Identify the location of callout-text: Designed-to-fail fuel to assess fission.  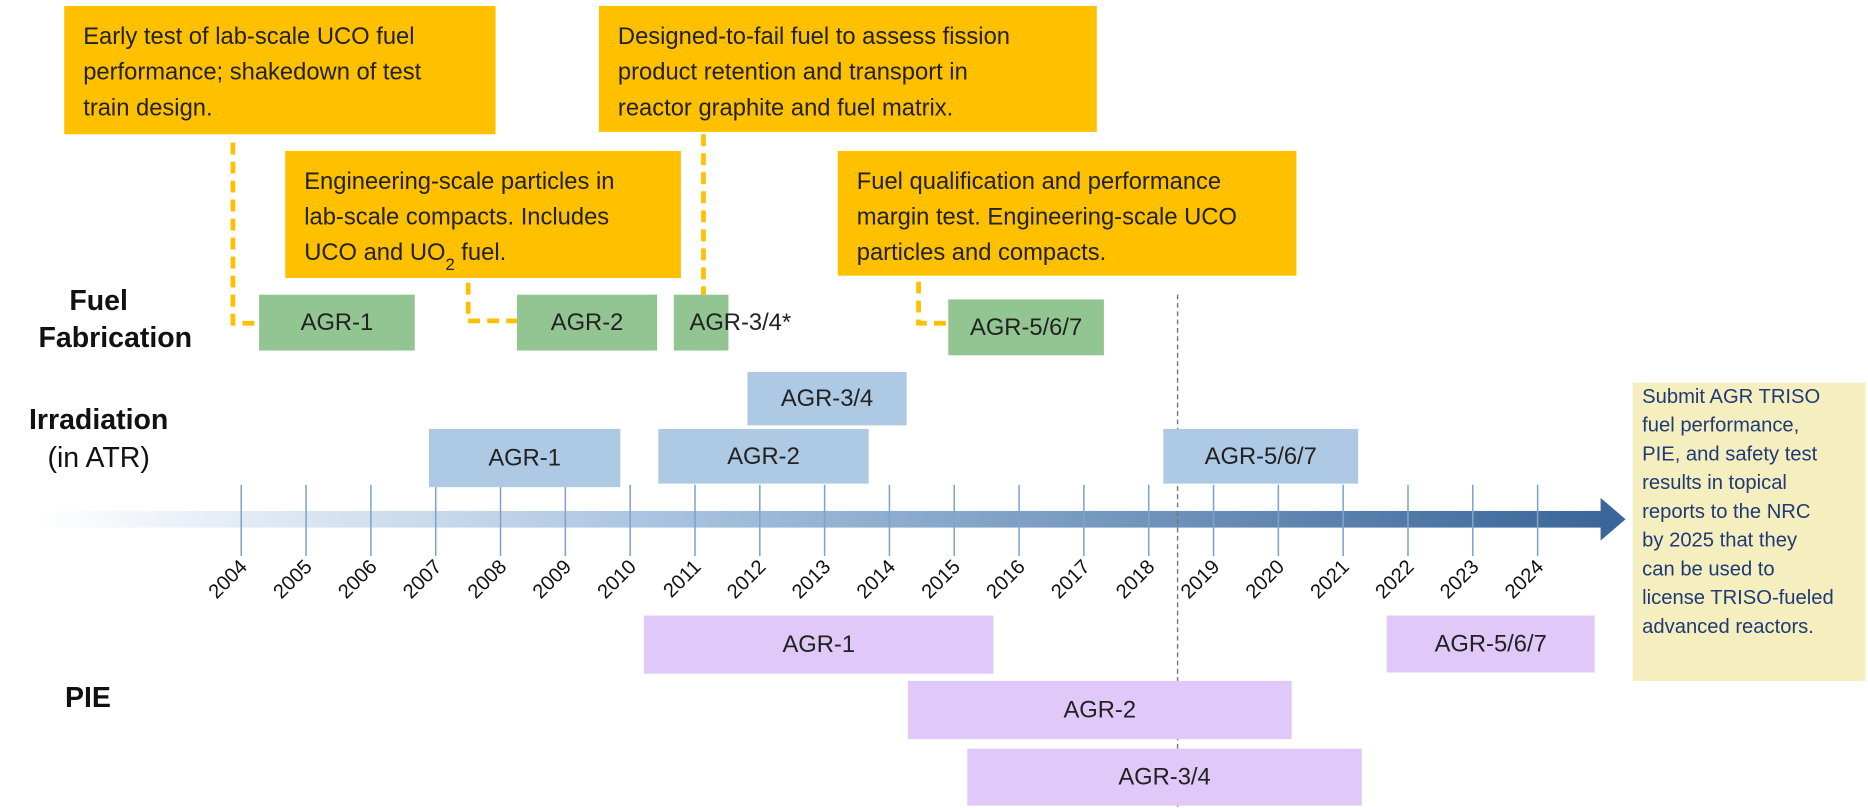
(814, 36).